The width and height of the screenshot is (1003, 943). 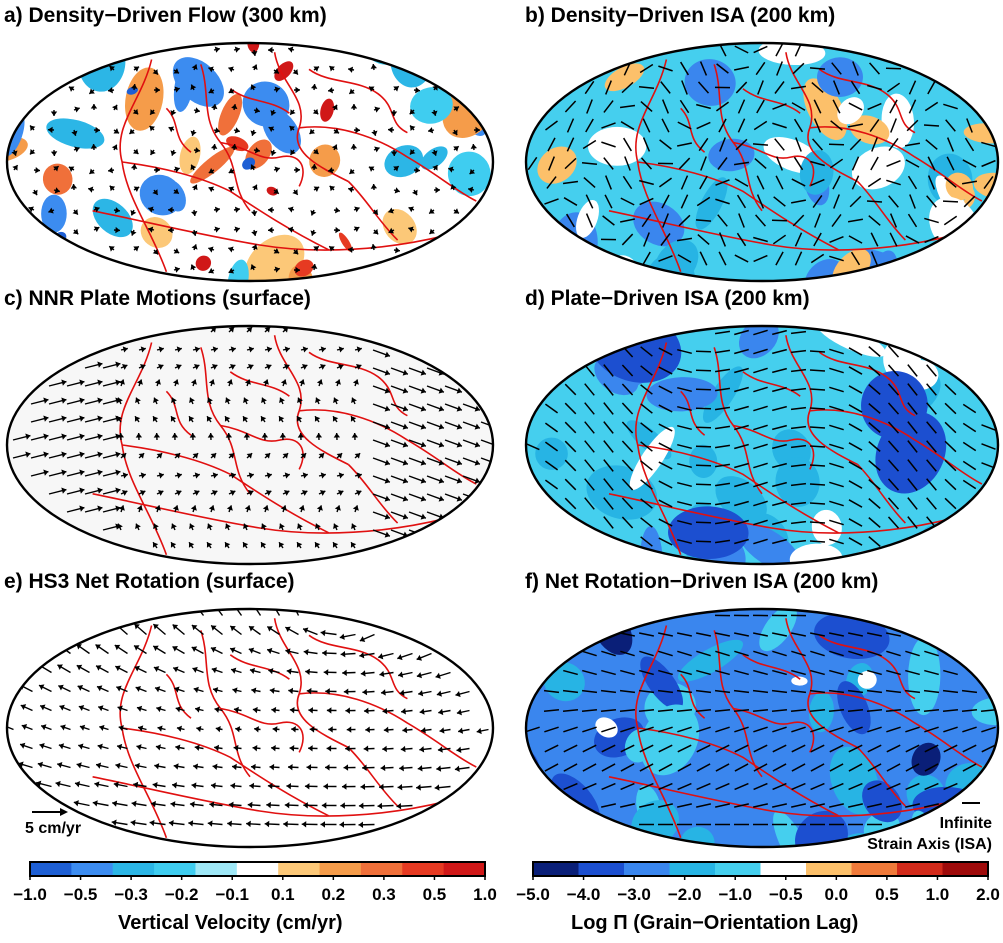 I want to click on velocity-tick-label: 0.3, so click(x=384, y=894).